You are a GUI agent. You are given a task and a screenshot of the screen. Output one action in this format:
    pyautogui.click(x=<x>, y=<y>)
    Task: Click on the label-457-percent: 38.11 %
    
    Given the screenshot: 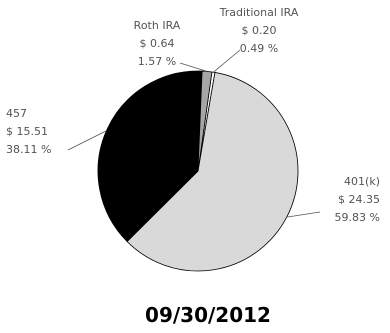 What is the action you would take?
    pyautogui.click(x=28, y=149)
    